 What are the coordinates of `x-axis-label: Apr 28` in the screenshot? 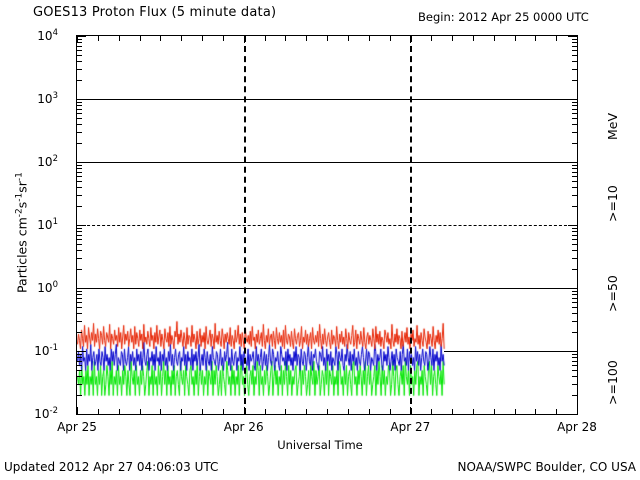 It's located at (577, 427).